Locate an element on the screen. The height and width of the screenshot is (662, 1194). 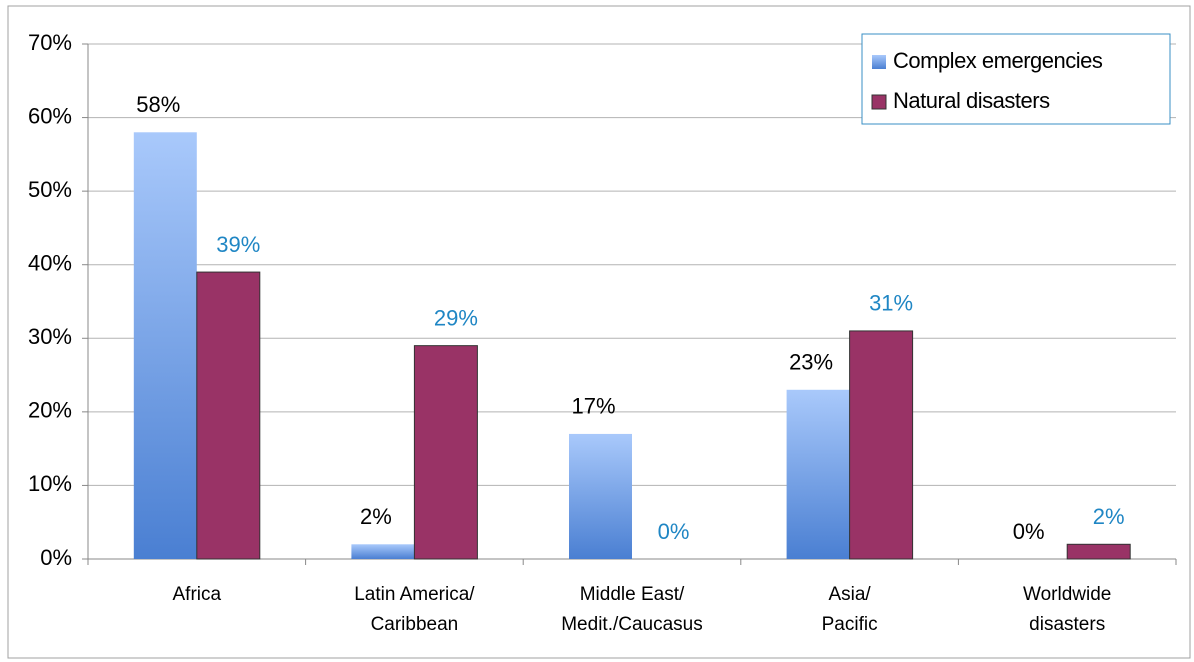
data-label: 17% is located at coordinates (593, 406).